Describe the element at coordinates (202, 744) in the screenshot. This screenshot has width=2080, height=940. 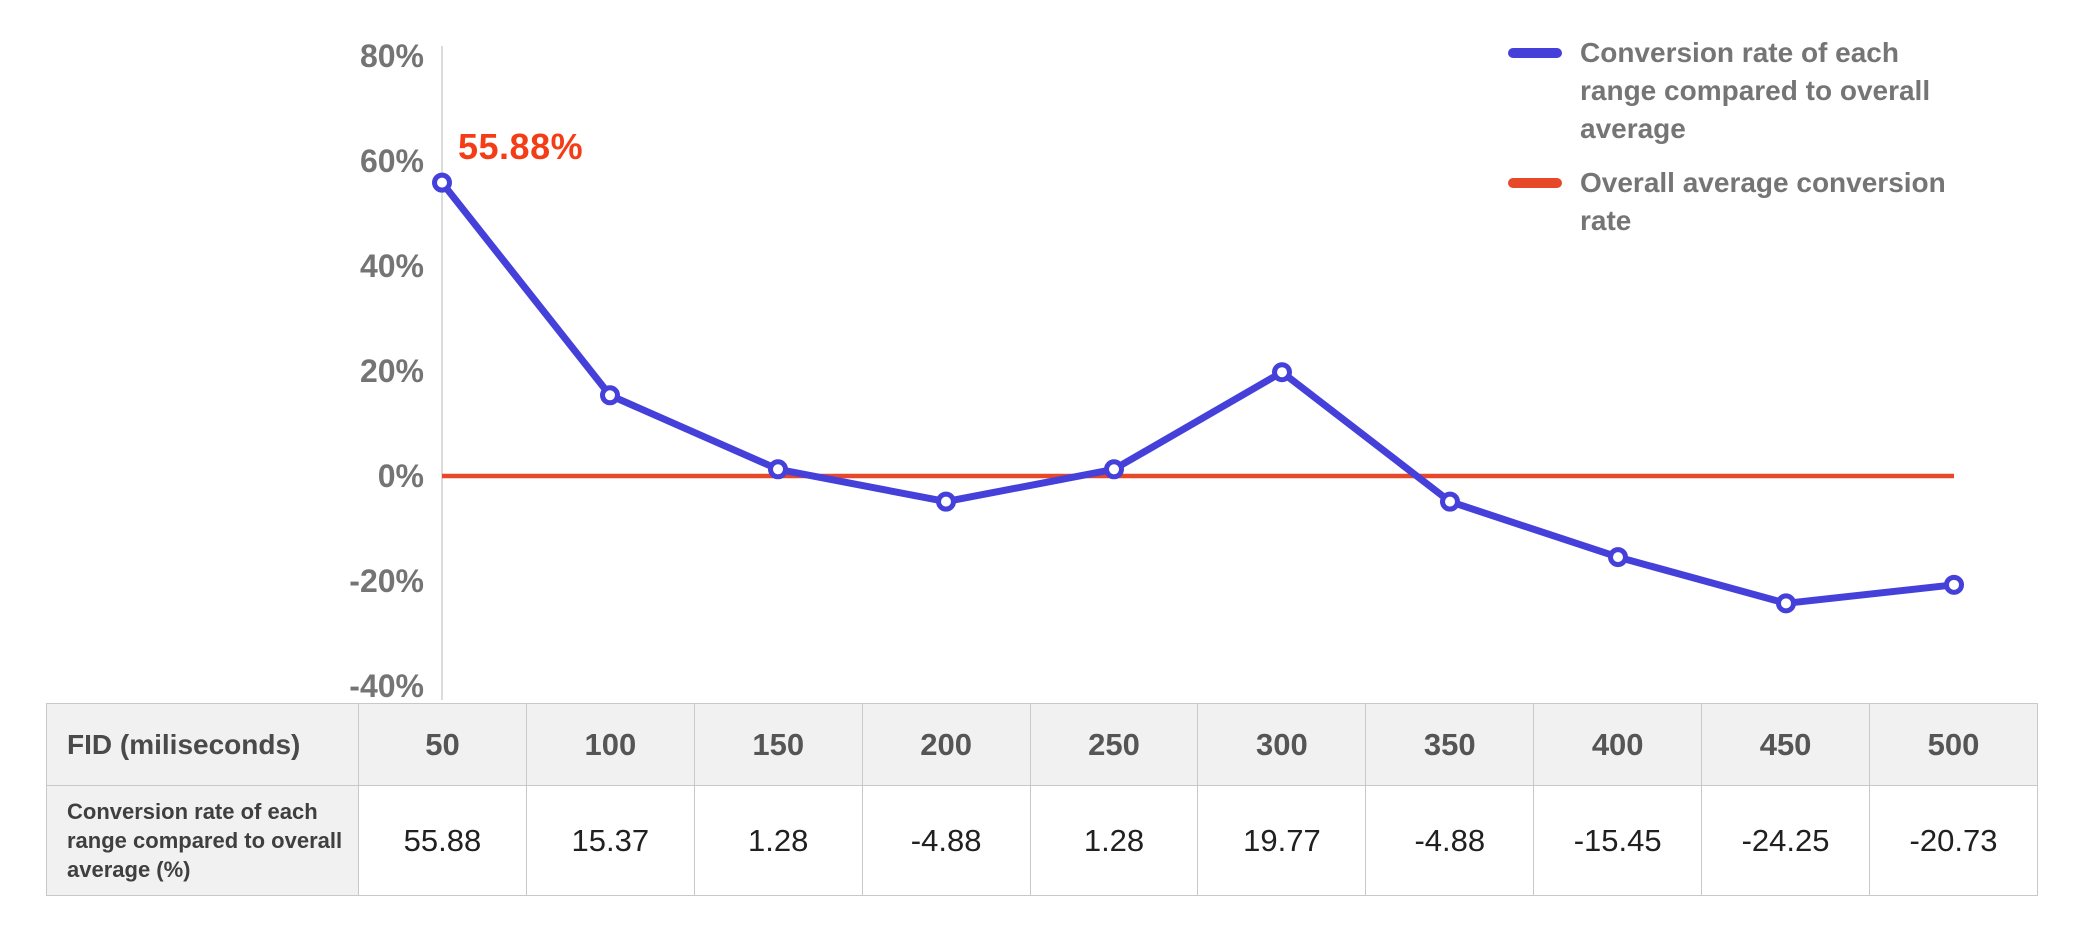
I see `table-corner-label: FID (miliseconds)` at that location.